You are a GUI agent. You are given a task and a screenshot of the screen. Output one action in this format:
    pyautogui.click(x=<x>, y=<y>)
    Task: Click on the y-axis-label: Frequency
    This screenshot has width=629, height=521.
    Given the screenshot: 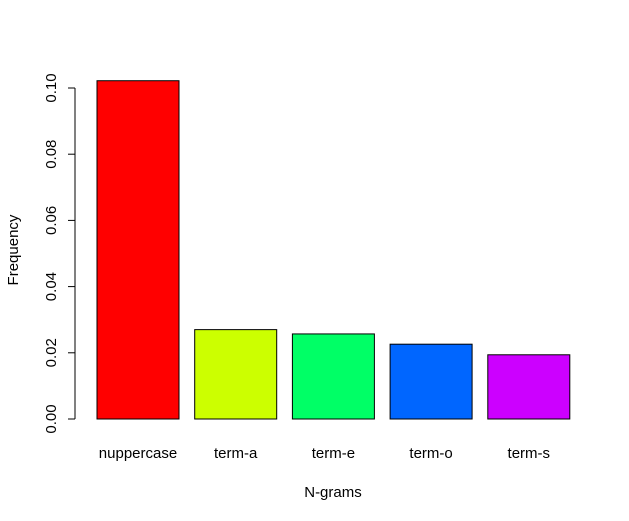 What is the action you would take?
    pyautogui.click(x=13, y=249)
    